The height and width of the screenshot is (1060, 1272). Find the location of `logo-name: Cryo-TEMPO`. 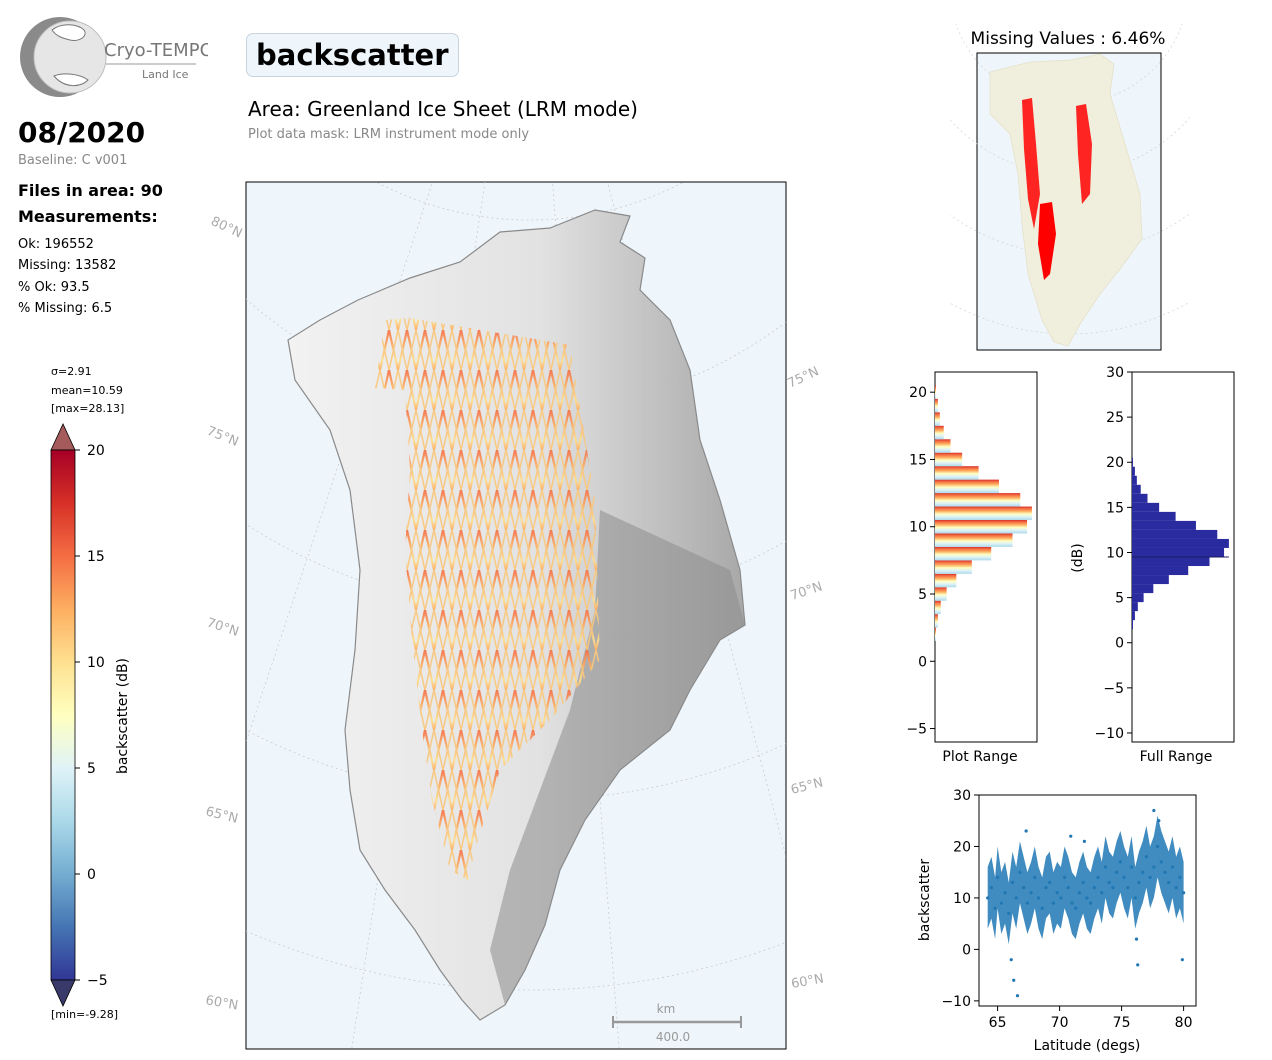

logo-name: Cryo-TEMPO is located at coordinates (156, 50).